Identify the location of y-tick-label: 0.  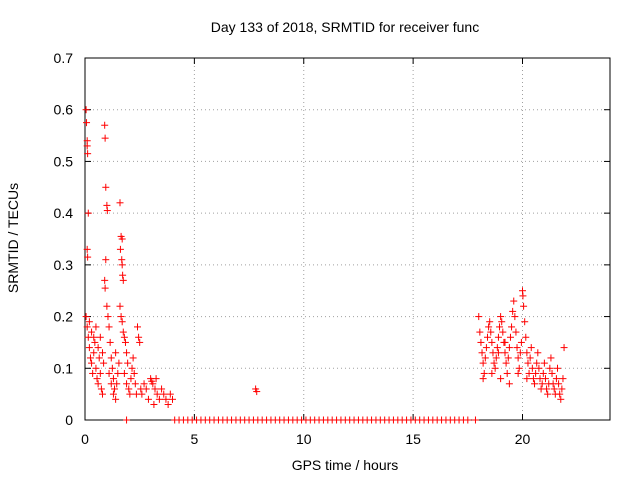
(69, 420).